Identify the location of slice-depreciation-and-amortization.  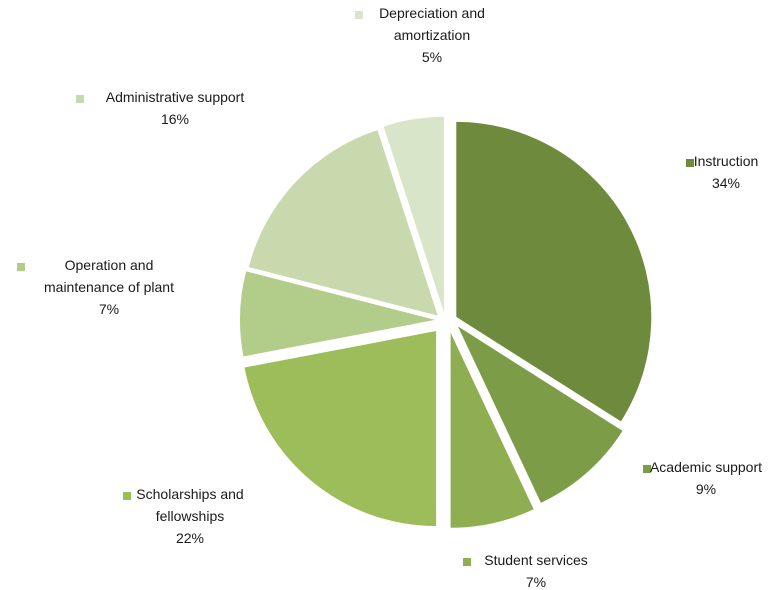
(413, 214).